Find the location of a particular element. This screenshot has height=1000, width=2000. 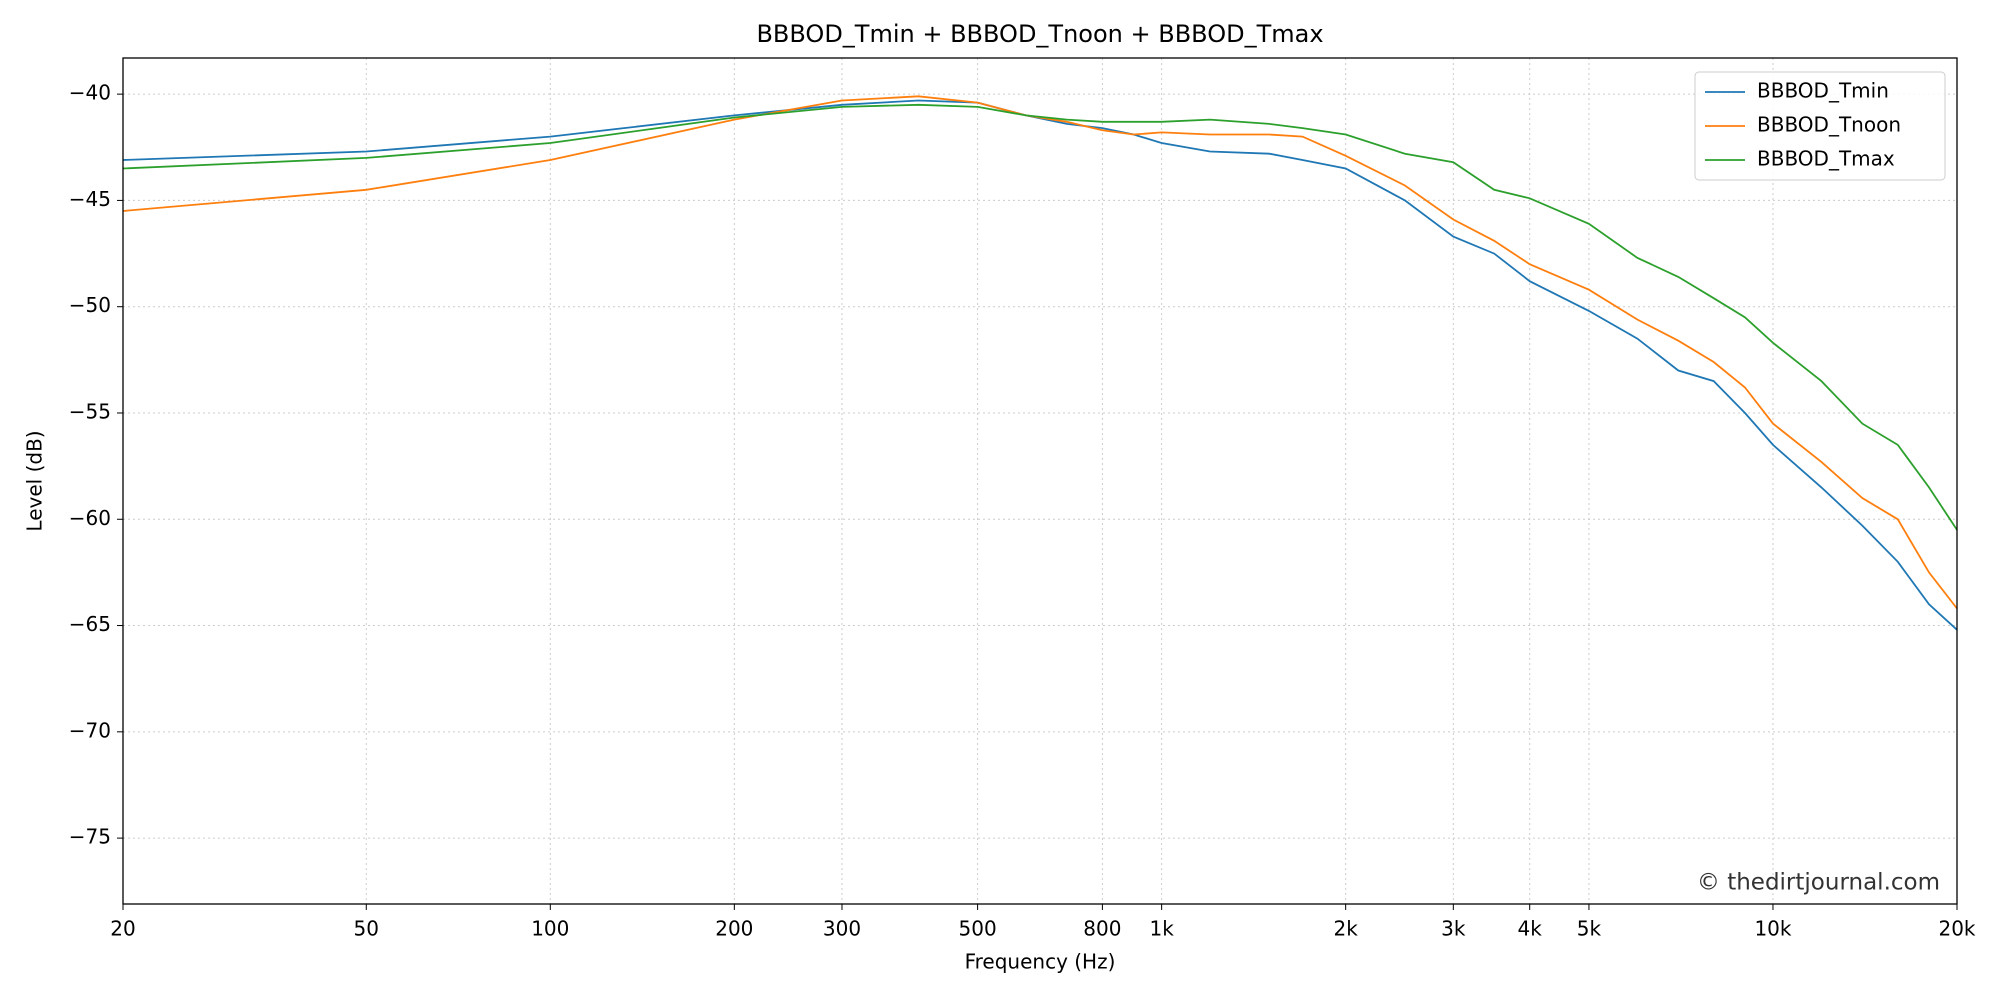

legend-label: BBBOD_Tmax is located at coordinates (1826, 159).